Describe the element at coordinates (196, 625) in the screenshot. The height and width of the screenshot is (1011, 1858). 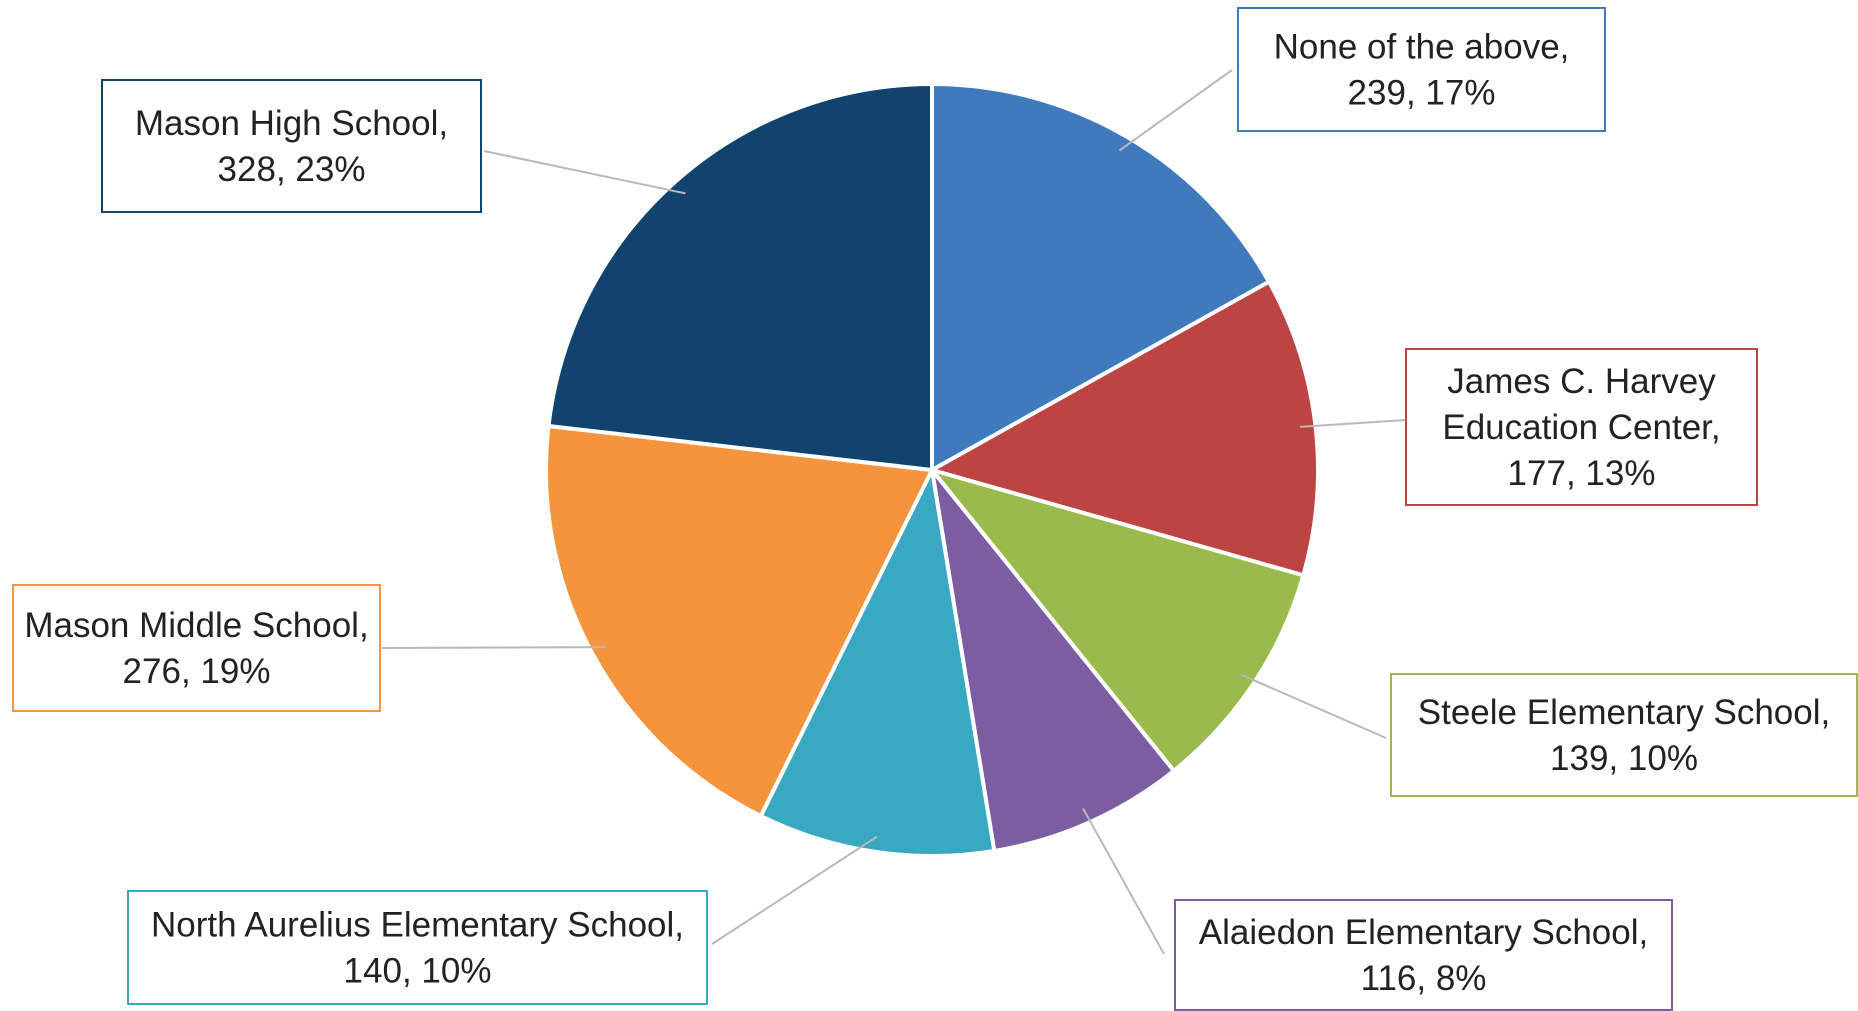
I see `data-label-text: Mason Middle School,` at that location.